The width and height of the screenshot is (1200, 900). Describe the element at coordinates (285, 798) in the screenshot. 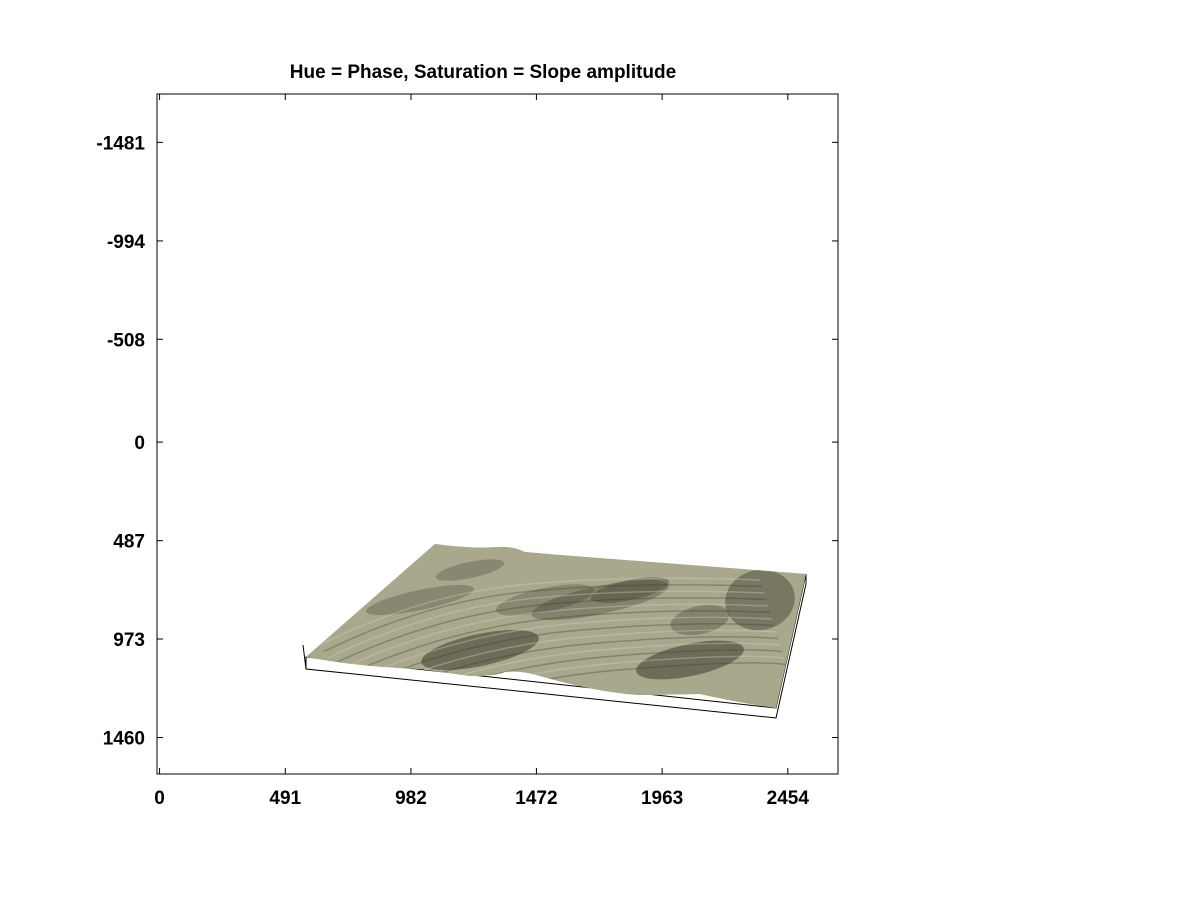

I see `x-tick-label: 491` at that location.